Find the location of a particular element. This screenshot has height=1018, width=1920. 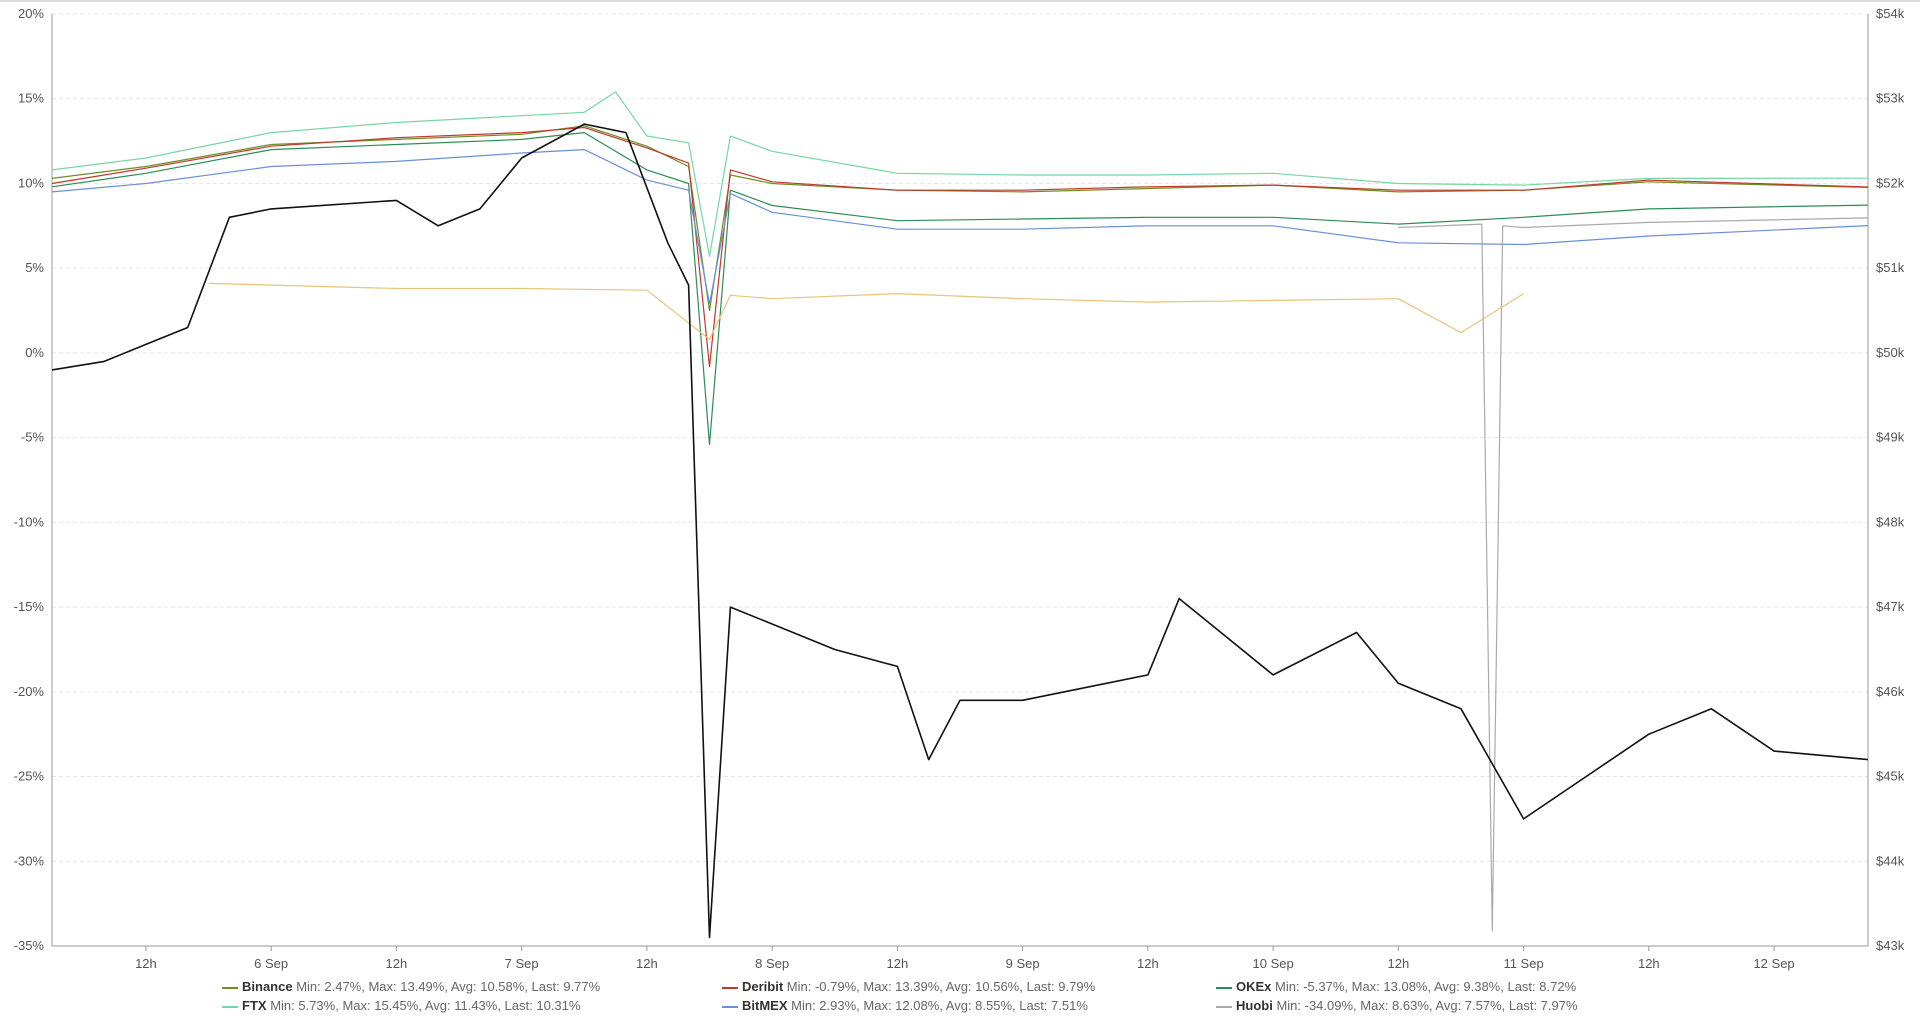

y-left-tick-label: -10% is located at coordinates (29, 521).